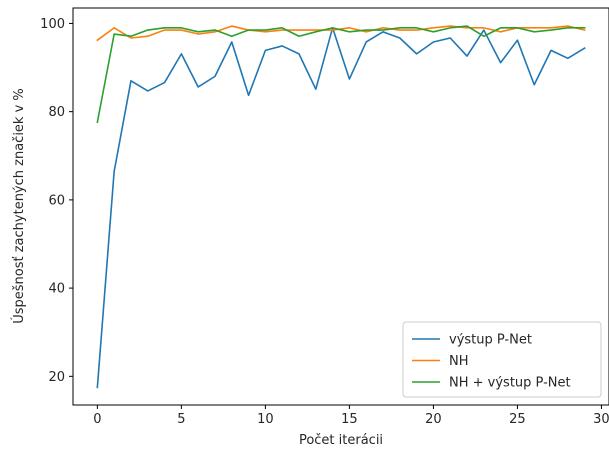  Describe the element at coordinates (510, 383) in the screenshot. I see `legend-label: NH + výstup P-Net` at that location.